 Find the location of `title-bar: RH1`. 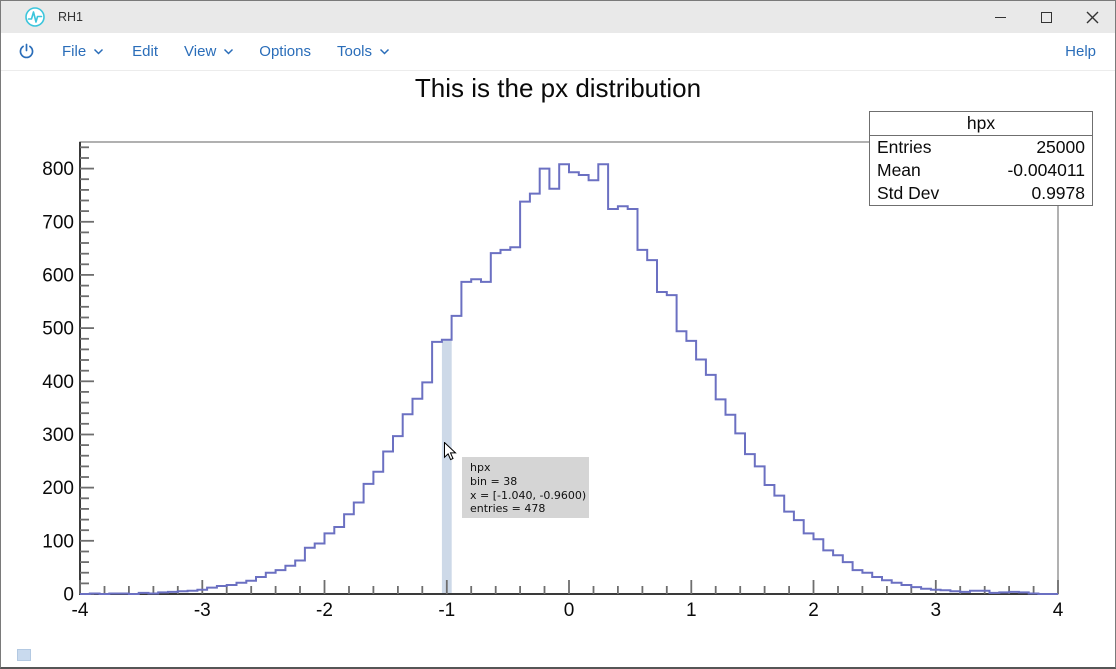

title-bar: RH1 is located at coordinates (558, 17).